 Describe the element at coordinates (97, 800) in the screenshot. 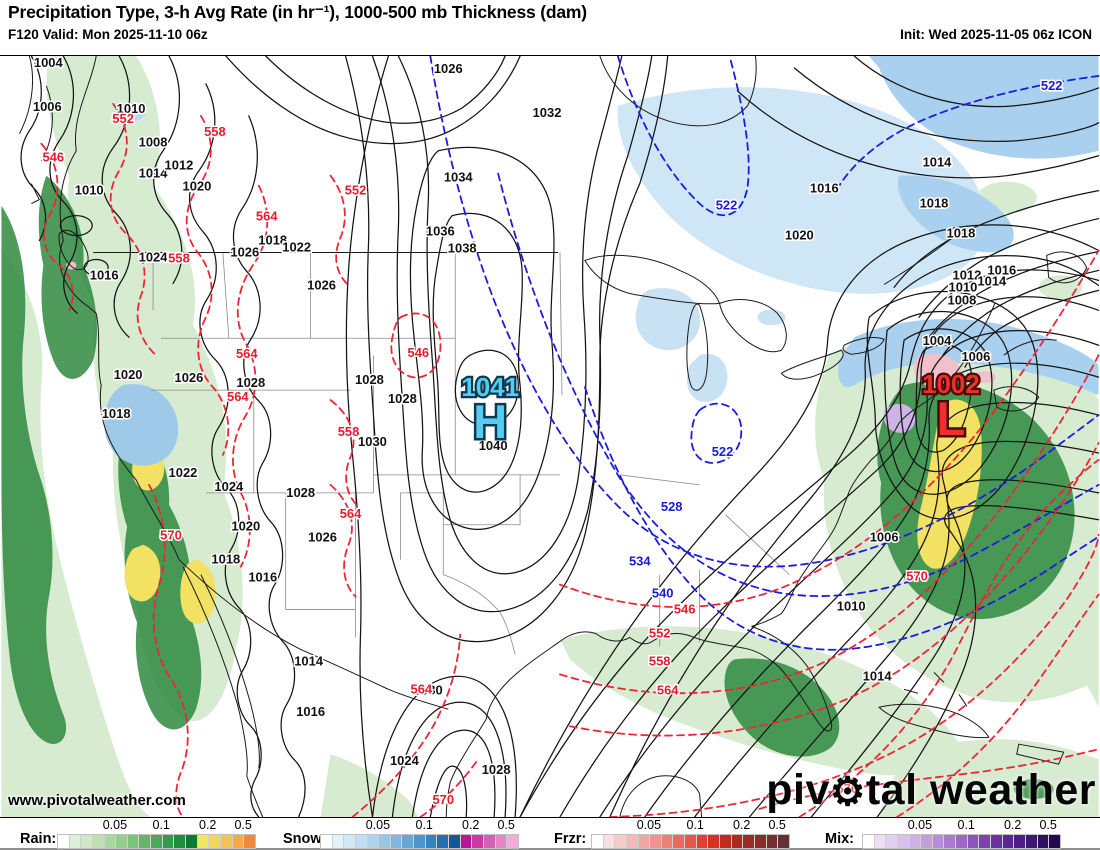

I see `watermark-url: www.pivotalweather.com` at that location.